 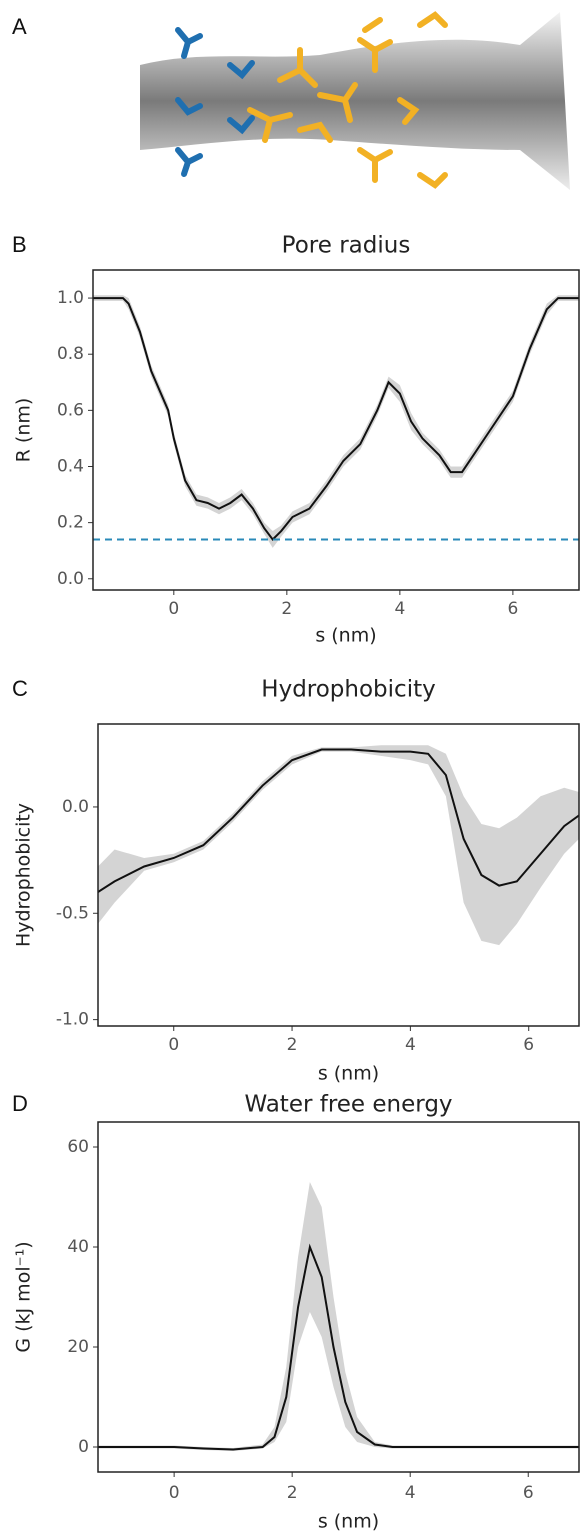 What do you see at coordinates (70, 466) in the screenshot?
I see `y-tick-label: 0.4` at bounding box center [70, 466].